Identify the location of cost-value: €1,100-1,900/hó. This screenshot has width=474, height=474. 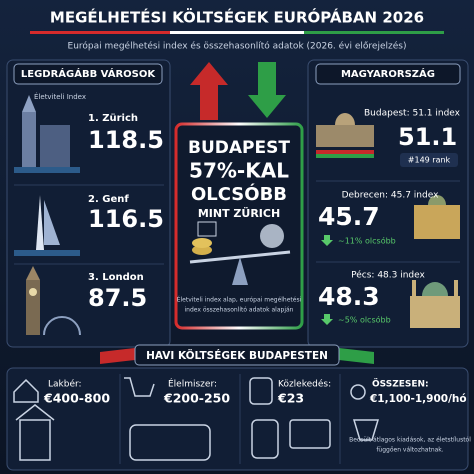
(418, 399).